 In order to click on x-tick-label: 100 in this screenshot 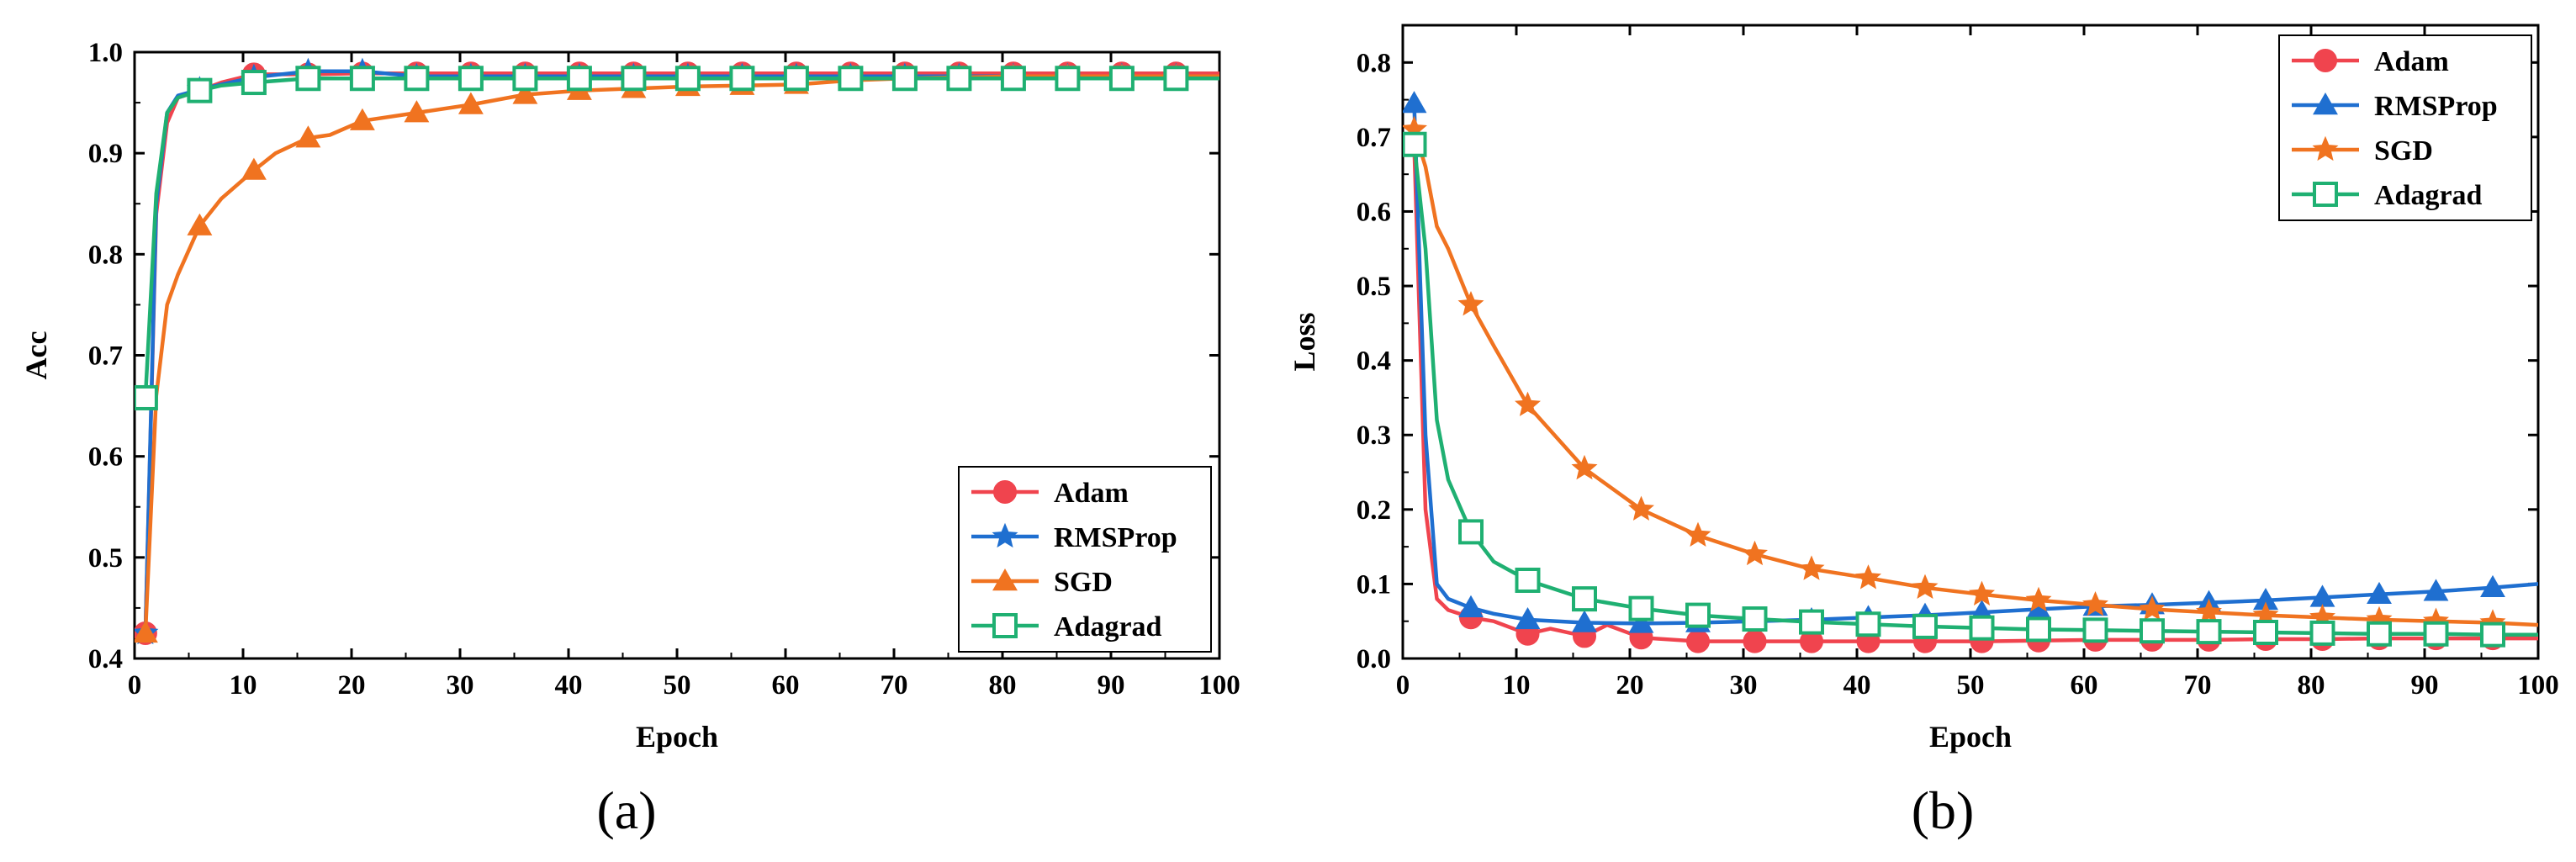, I will do `click(2538, 685)`.